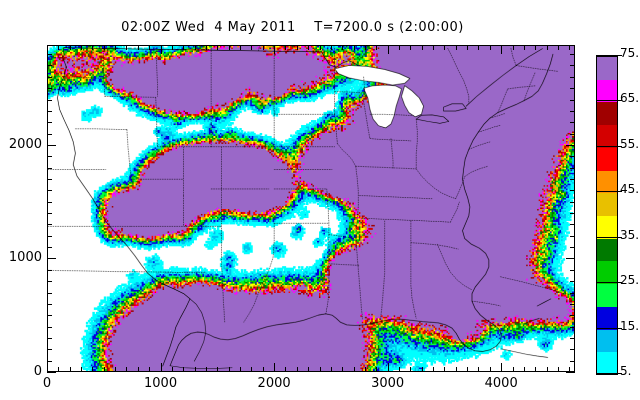 This screenshot has width=640, height=400. What do you see at coordinates (37, 371) in the screenshot?
I see `y-axis-tick-label: 0` at bounding box center [37, 371].